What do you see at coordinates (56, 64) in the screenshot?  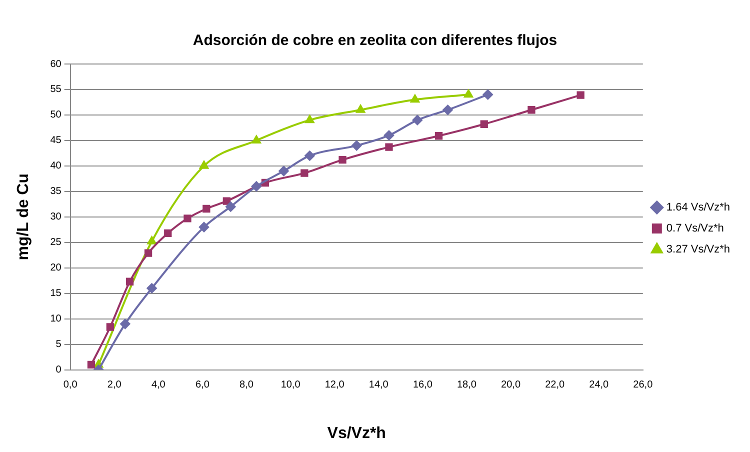 I see `y-tick-label: 60` at bounding box center [56, 64].